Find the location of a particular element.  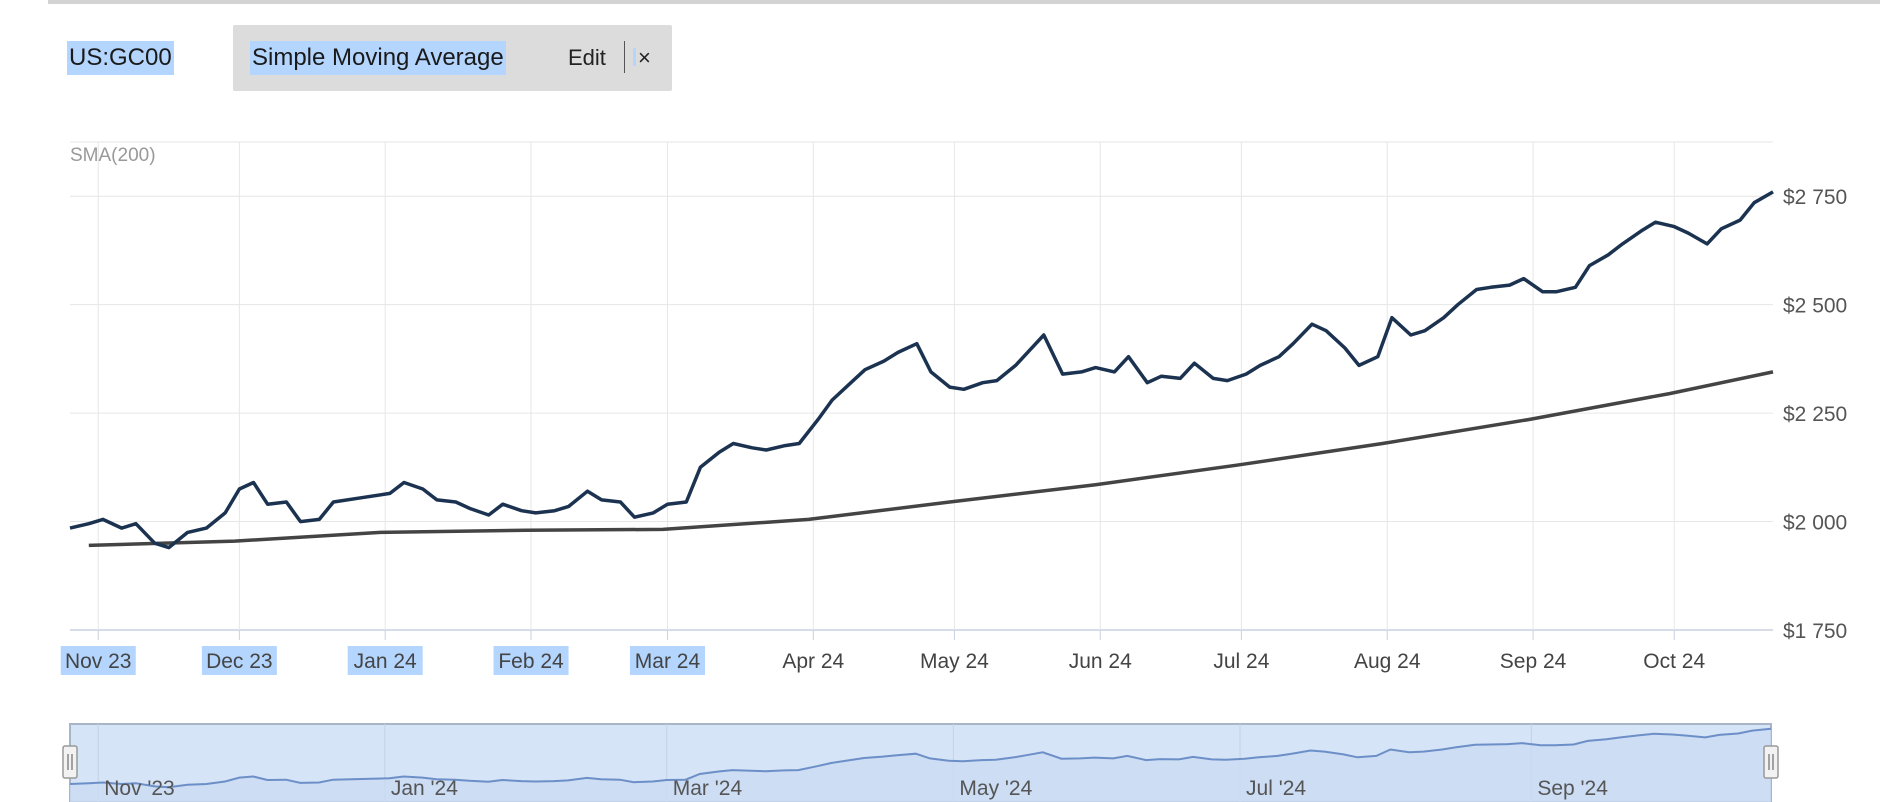

x-tick-label: Jun 24 is located at coordinates (1100, 661).